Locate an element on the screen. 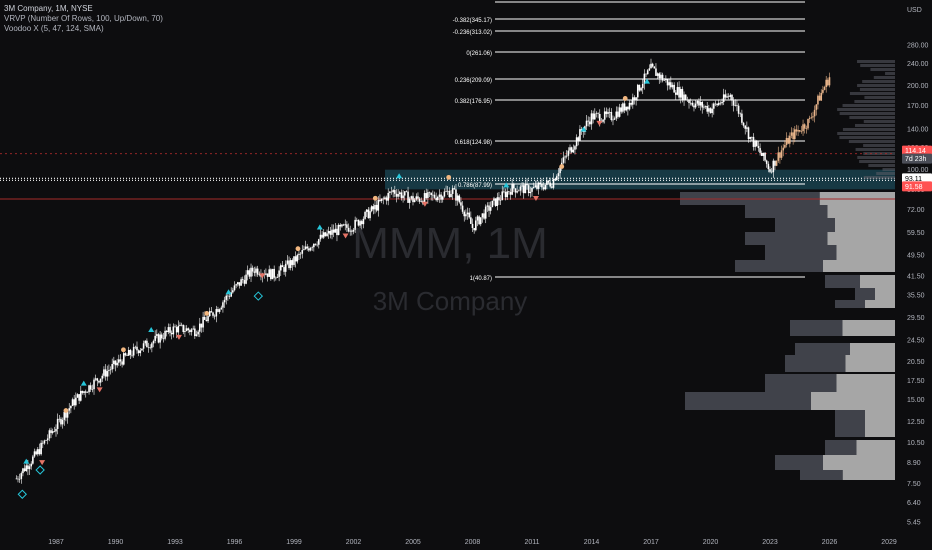  voodoo-indicator: Voodoo X (5, 47, 124, SMA) is located at coordinates (54, 28).